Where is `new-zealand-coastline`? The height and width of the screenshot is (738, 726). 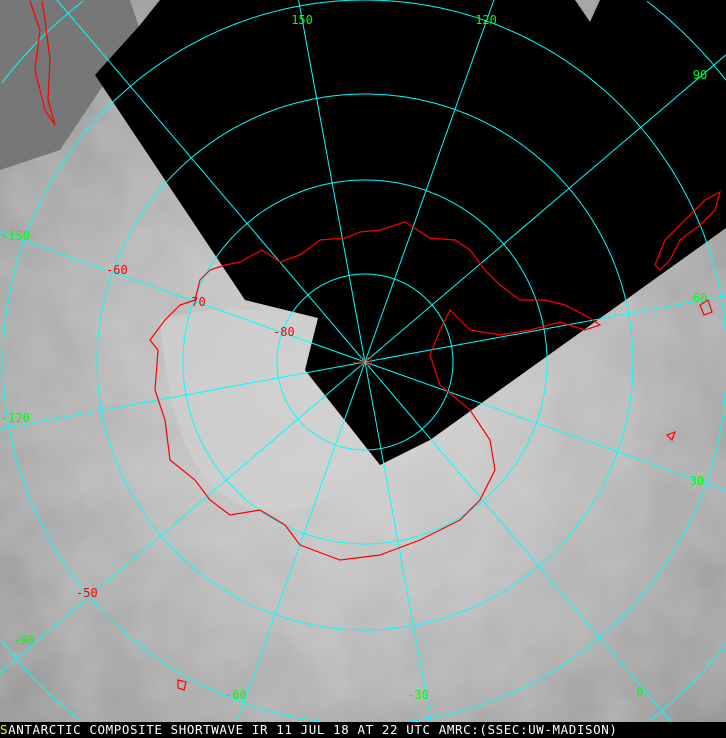
new-zealand-coastline is located at coordinates (42, 63).